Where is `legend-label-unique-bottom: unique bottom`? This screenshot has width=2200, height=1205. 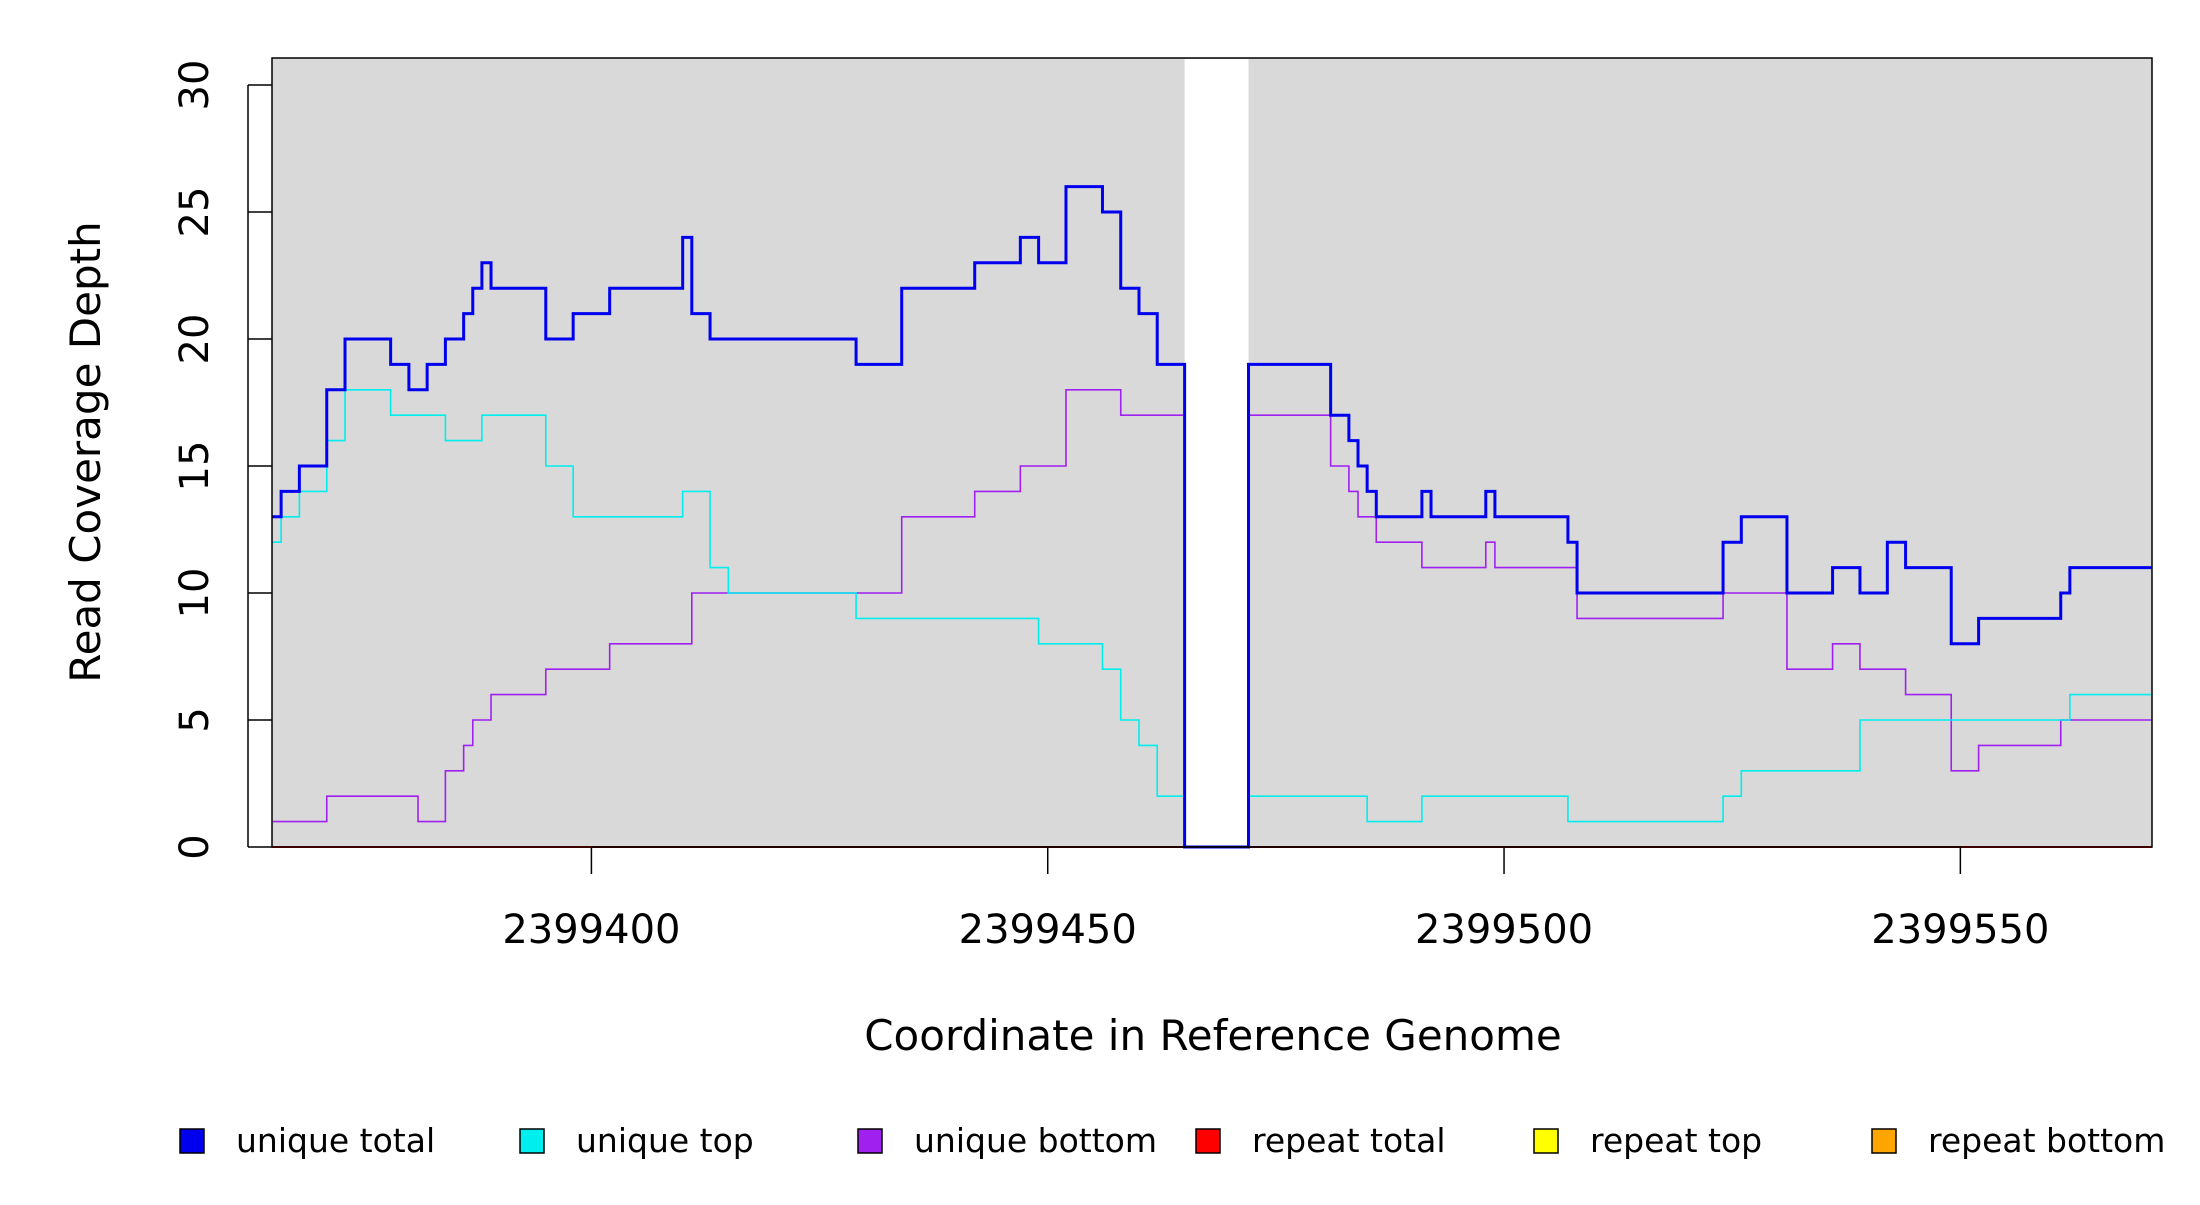
legend-label-unique-bottom: unique bottom is located at coordinates (1035, 1140).